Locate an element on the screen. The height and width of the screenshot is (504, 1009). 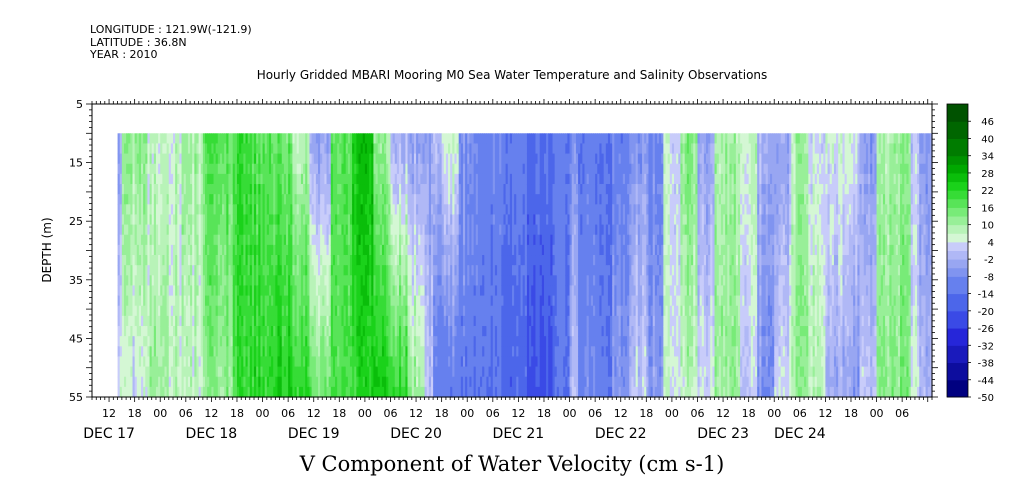
longitude-text: LONGITUDE : 121.9W(-121.9) is located at coordinates (171, 29).